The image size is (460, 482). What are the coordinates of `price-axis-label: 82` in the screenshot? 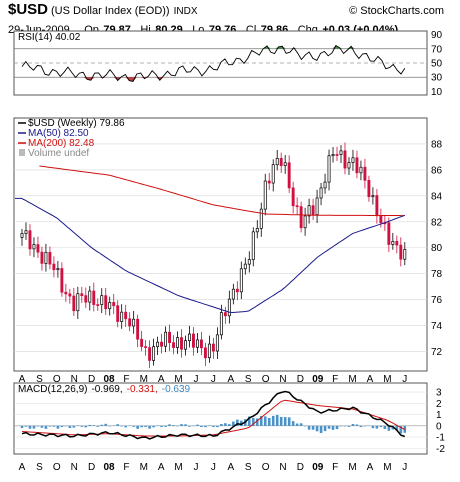 It's located at (437, 222).